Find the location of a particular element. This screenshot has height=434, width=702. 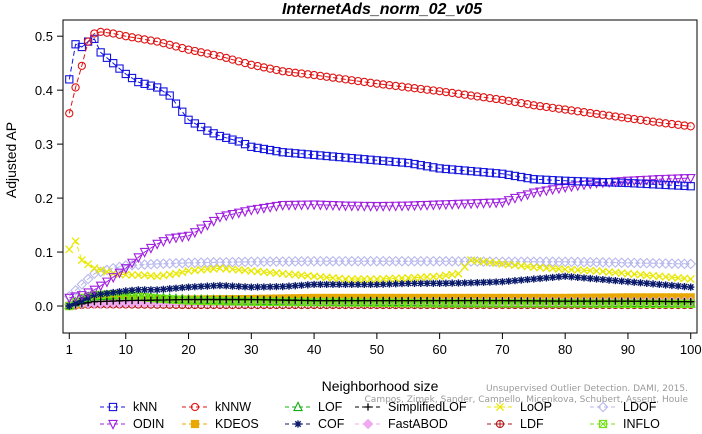

legend-label: LoOP is located at coordinates (536, 407).